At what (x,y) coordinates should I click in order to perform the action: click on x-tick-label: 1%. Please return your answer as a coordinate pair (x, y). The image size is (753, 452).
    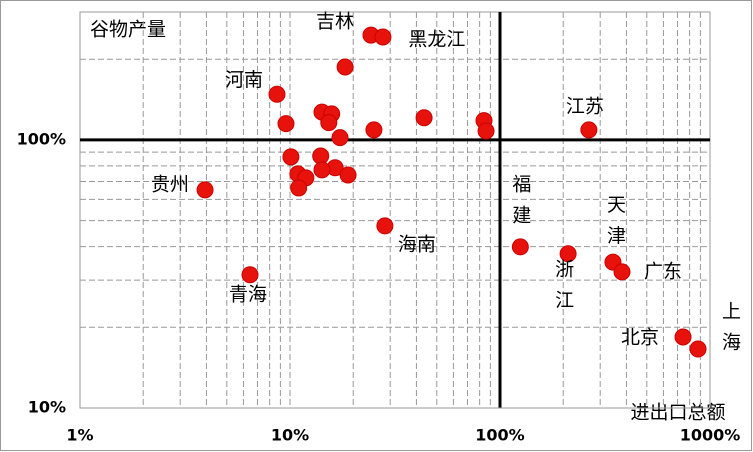
    Looking at the image, I should click on (79, 435).